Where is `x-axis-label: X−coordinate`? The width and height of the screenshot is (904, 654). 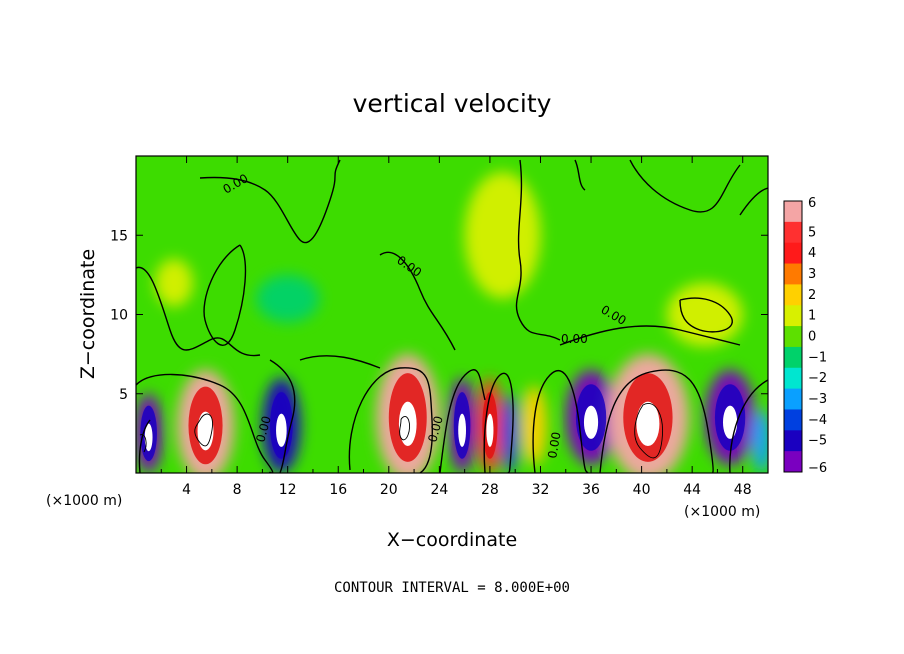 x-axis-label: X−coordinate is located at coordinates (452, 540).